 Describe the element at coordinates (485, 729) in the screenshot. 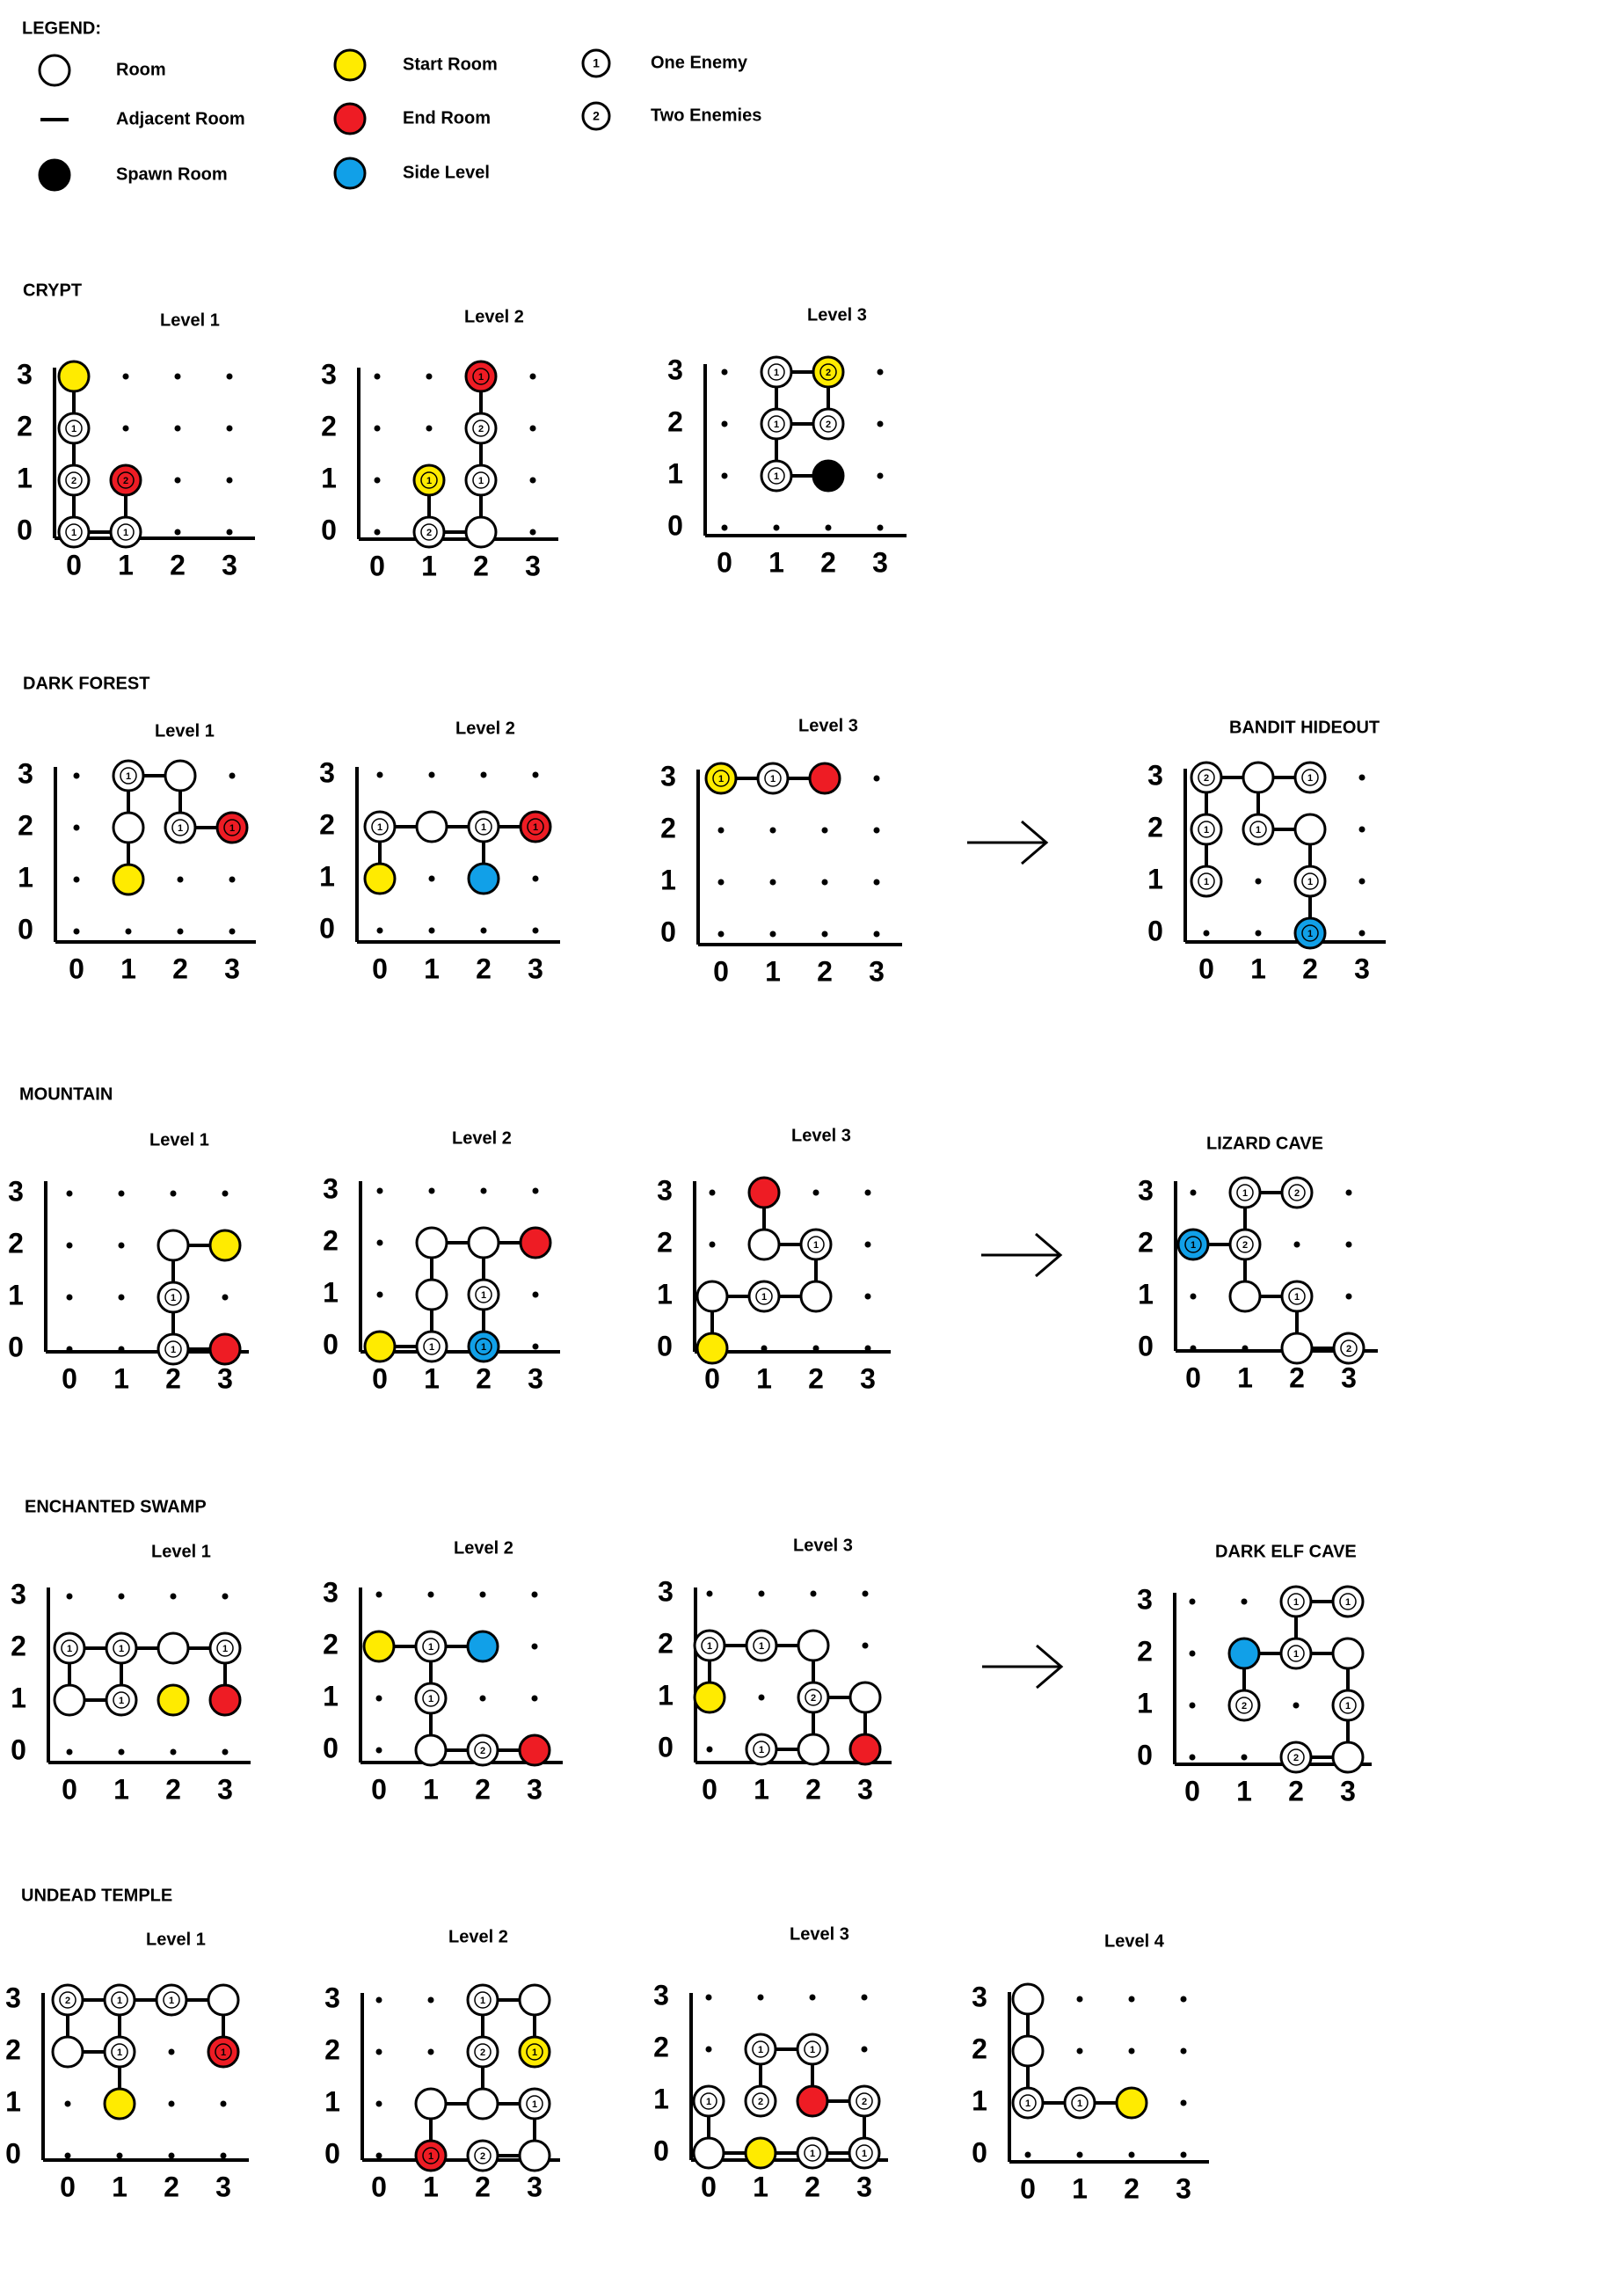

I see `map-title: Level 2` at that location.